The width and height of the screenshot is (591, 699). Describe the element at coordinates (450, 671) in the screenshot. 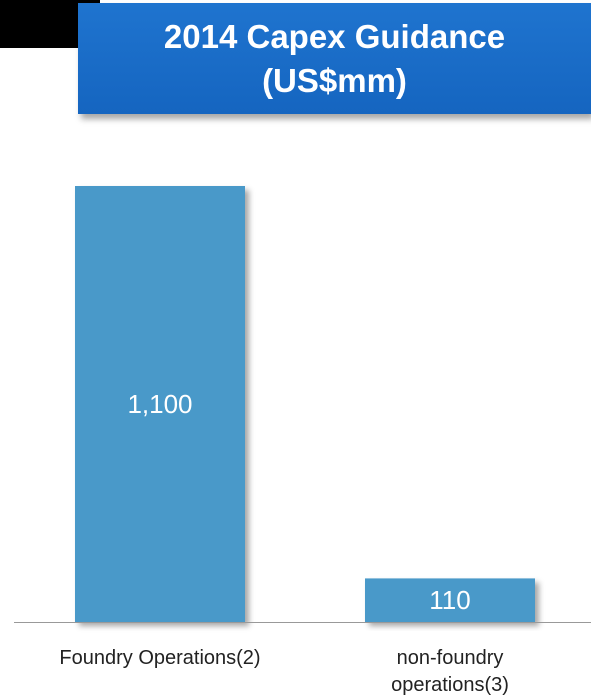

I see `category-label-1: non-foundry operations(3)` at that location.